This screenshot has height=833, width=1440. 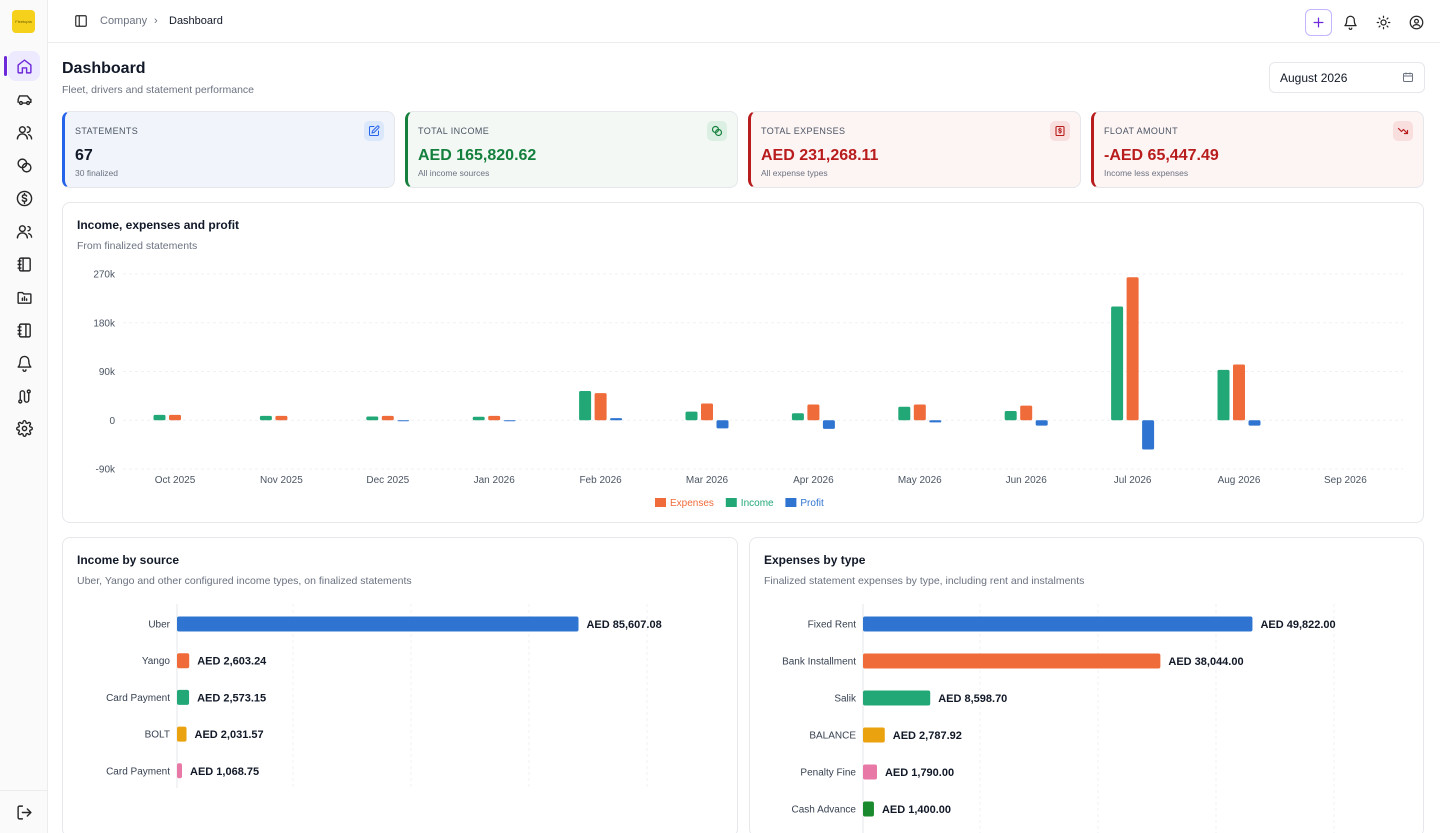 What do you see at coordinates (158, 90) in the screenshot?
I see `page-subtitle: Fleet, drivers and statement performance` at bounding box center [158, 90].